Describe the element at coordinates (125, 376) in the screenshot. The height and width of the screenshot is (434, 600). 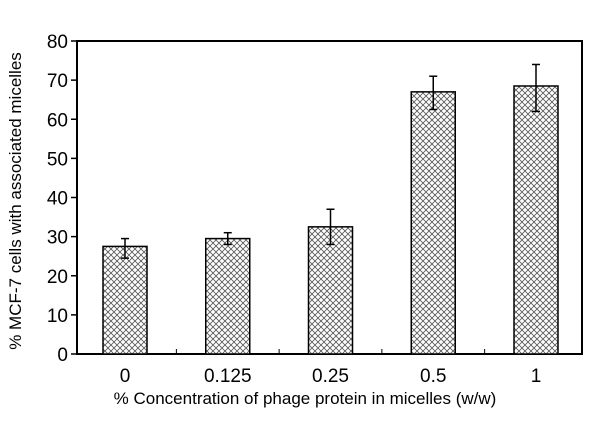
I see `x-tick-label-0: 0` at that location.